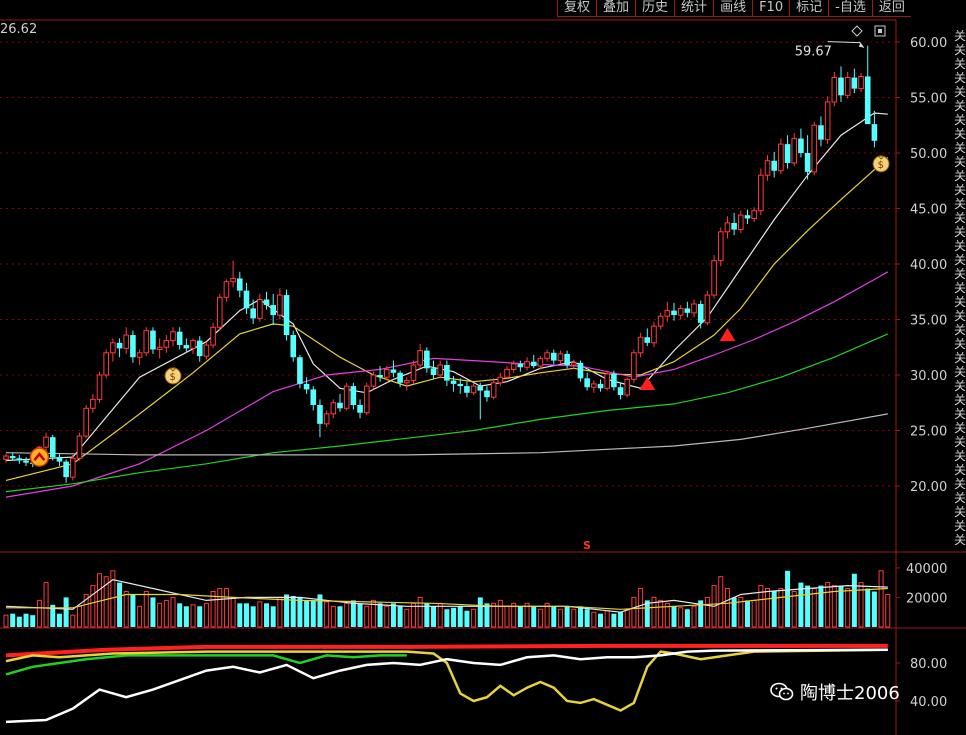 Image resolution: width=966 pixels, height=735 pixels. I want to click on volume-ma_yellow-line, so click(447, 598).